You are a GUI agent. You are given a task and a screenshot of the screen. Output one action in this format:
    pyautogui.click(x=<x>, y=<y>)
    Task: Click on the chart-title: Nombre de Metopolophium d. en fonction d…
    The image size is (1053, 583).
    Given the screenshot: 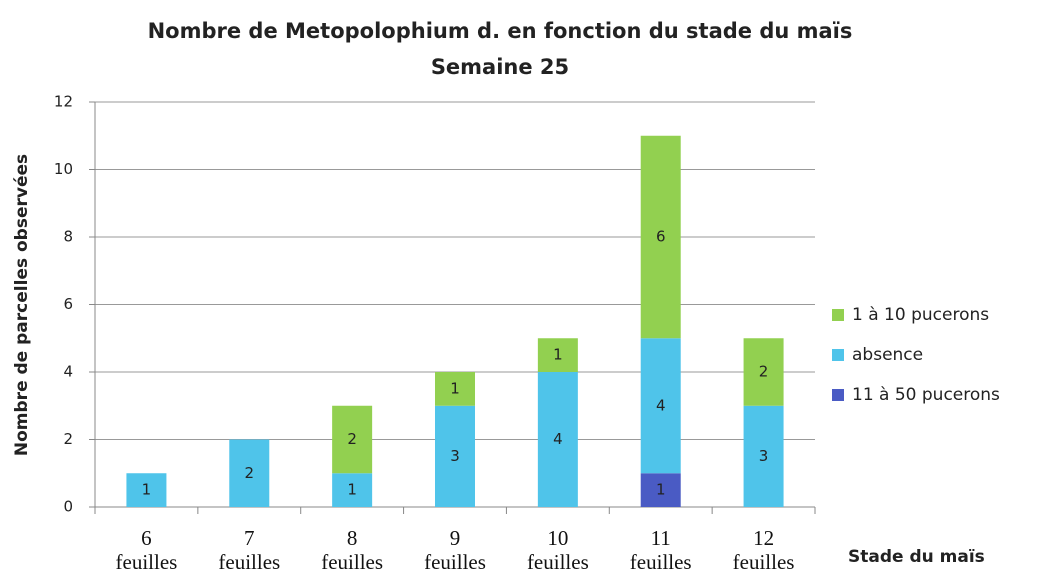 What is the action you would take?
    pyautogui.click(x=500, y=31)
    